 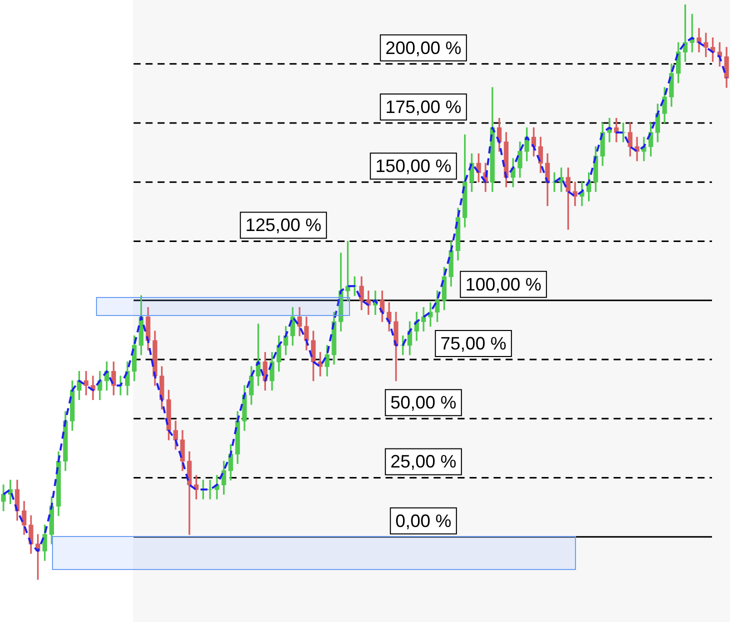 What do you see at coordinates (423, 520) in the screenshot?
I see `ref-line-label: 0,00 %` at bounding box center [423, 520].